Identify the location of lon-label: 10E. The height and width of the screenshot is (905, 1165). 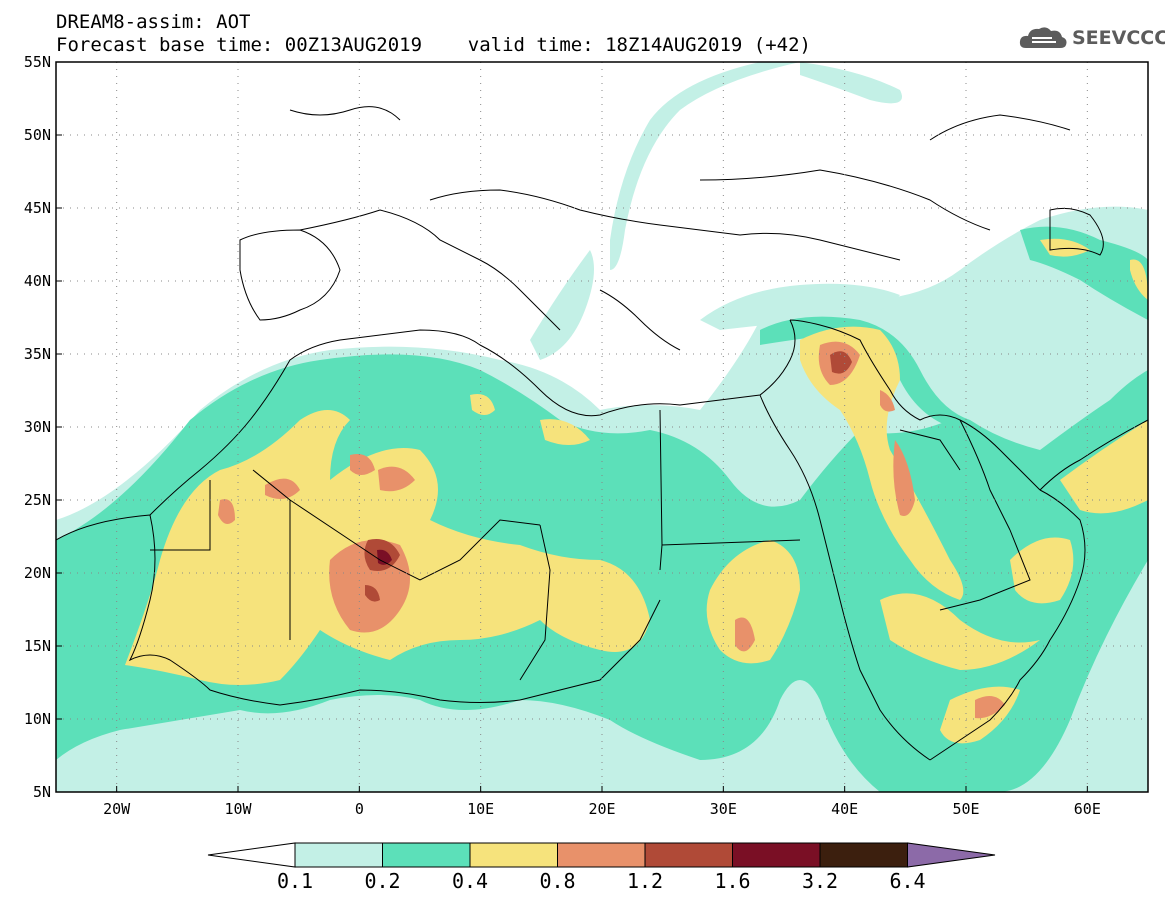
(480, 809).